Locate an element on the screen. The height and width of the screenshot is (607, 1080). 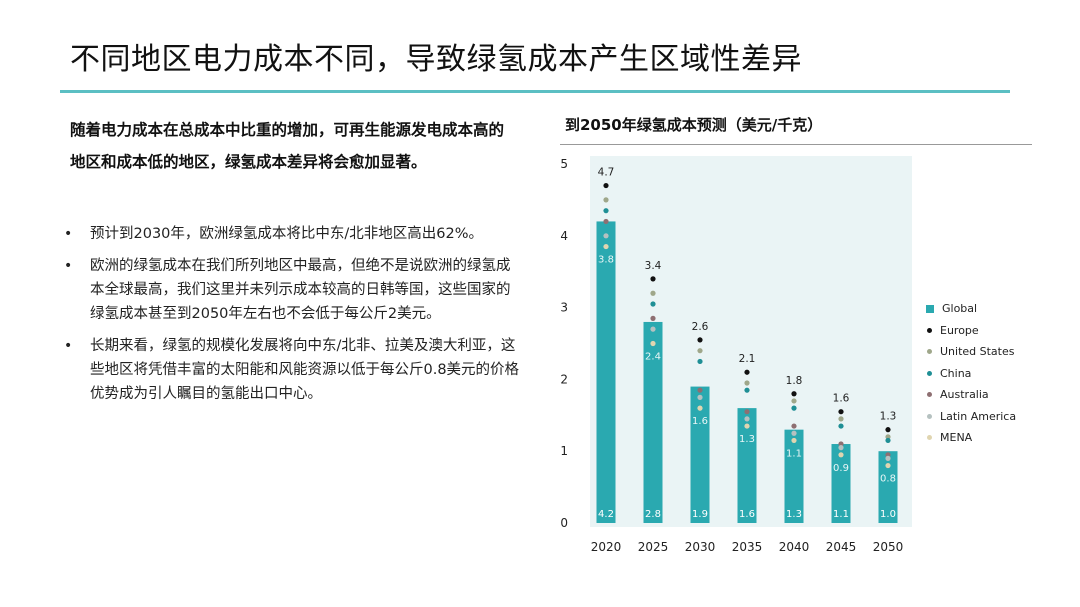
bar-bottom-label: 2.8 is located at coordinates (653, 514).